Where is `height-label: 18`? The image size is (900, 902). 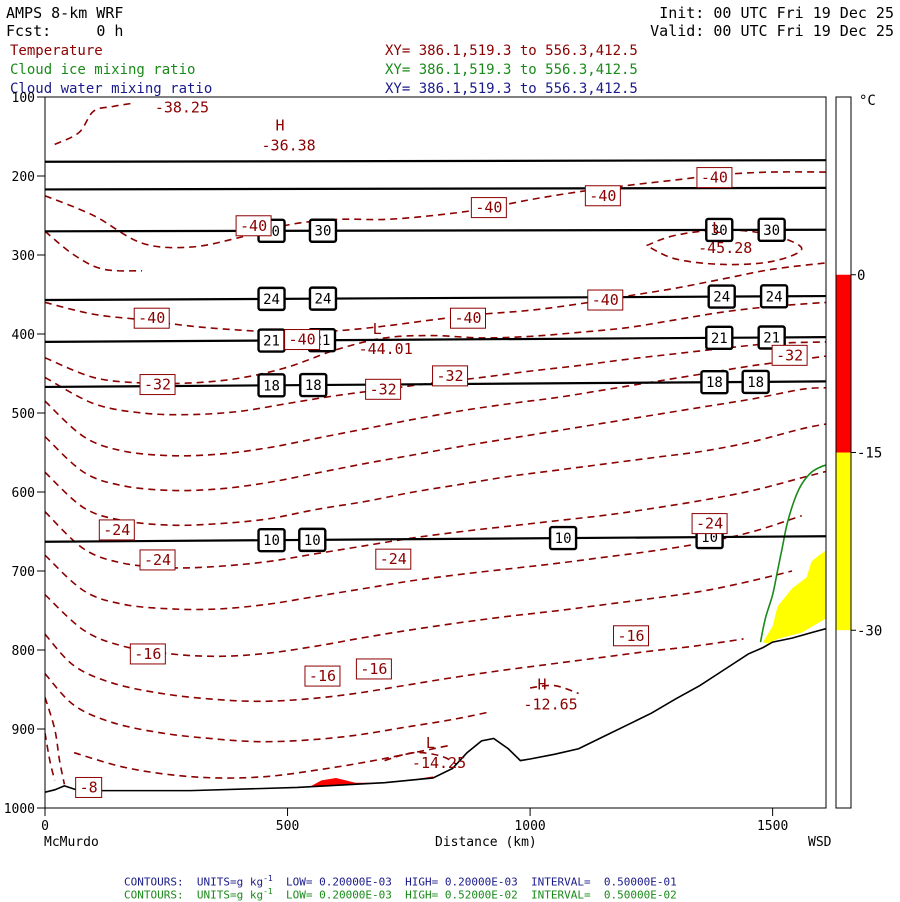 height-label: 18 is located at coordinates (313, 386).